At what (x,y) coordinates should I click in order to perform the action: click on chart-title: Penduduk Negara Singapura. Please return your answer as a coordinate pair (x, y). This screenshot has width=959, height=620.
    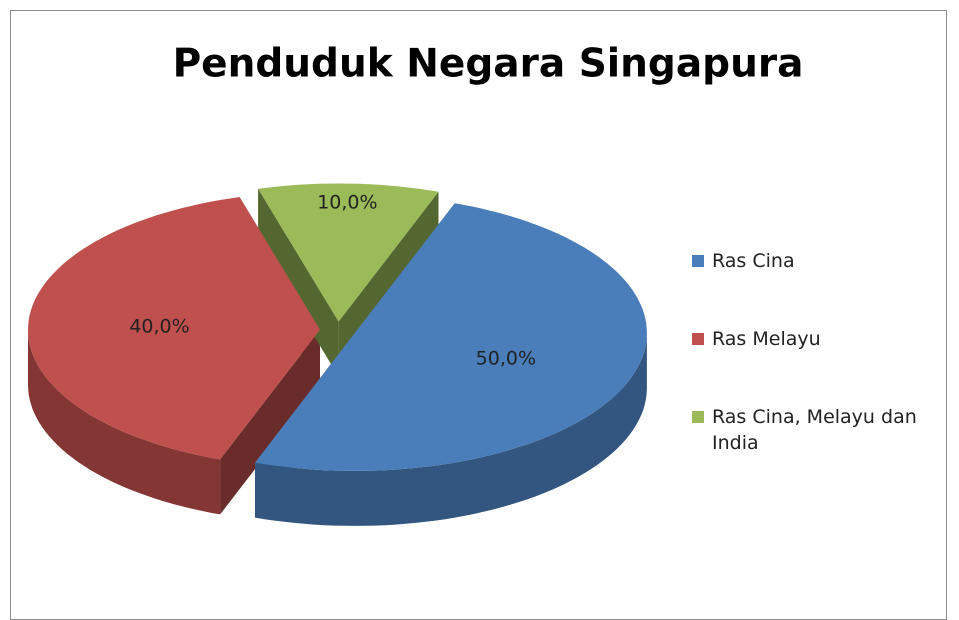
    Looking at the image, I should click on (488, 64).